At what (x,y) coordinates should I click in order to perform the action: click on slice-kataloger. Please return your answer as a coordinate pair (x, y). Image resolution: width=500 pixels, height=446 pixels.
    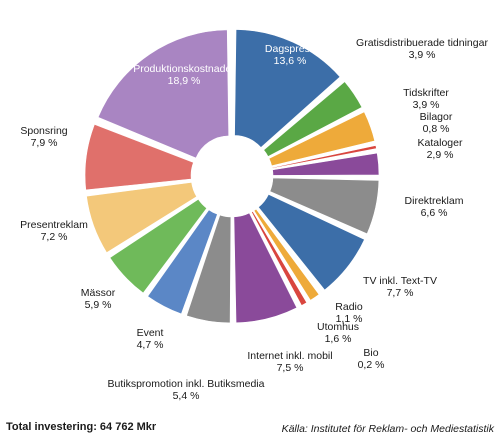
    Looking at the image, I should click on (326, 164).